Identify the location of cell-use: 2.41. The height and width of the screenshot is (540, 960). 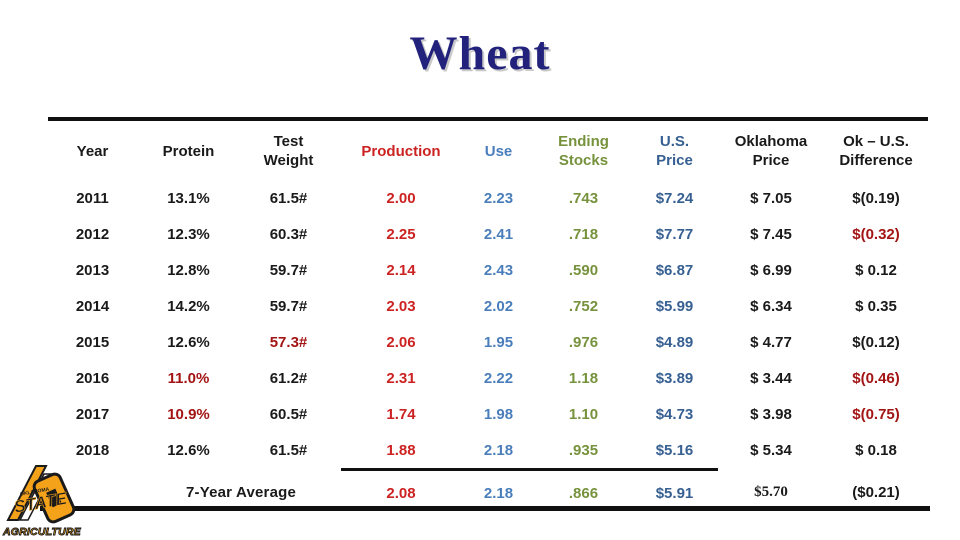
(498, 234).